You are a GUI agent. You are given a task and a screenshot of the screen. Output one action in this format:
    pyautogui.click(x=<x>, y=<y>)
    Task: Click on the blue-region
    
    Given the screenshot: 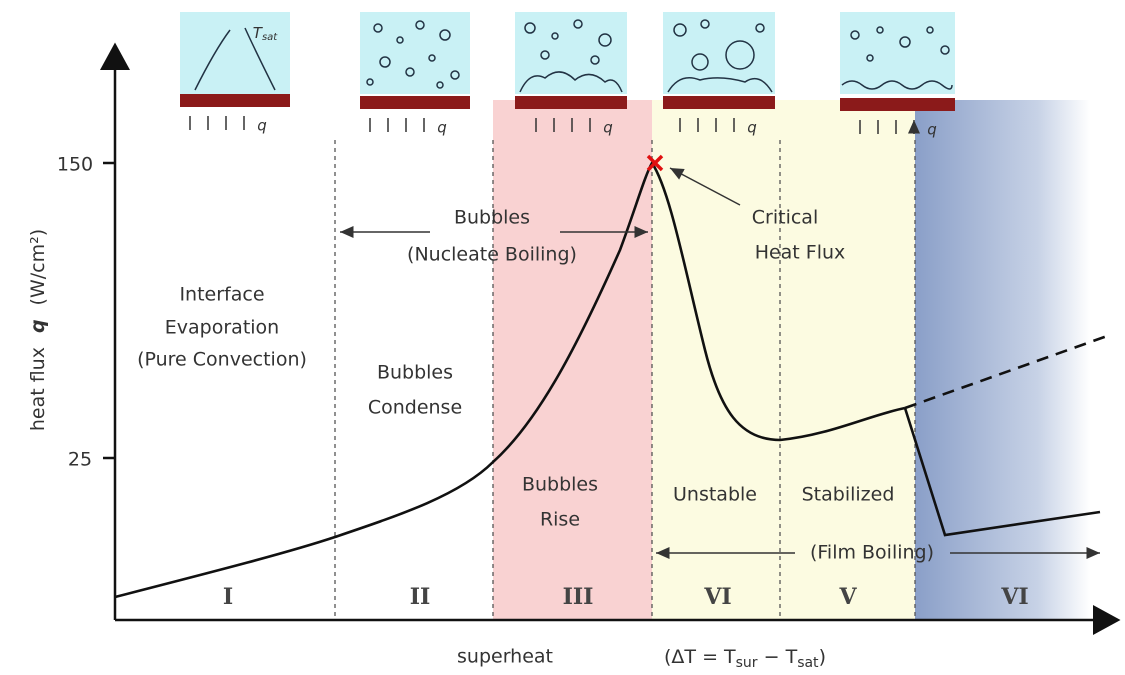 What is the action you would take?
    pyautogui.click(x=1002, y=360)
    